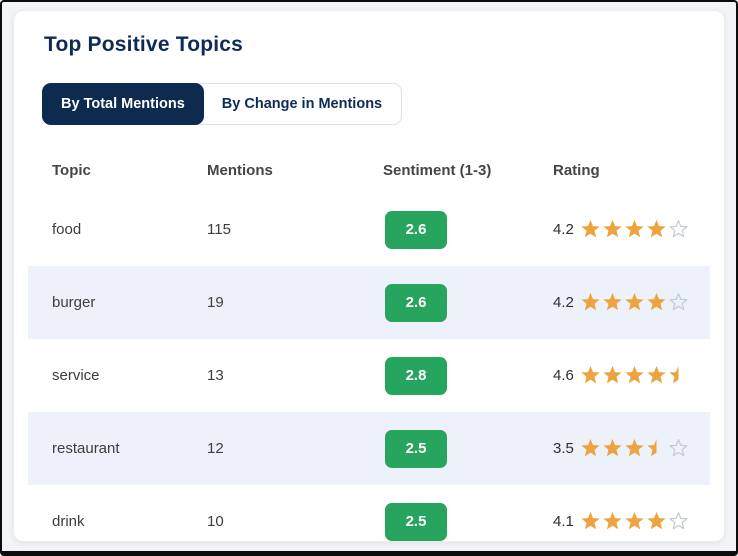  I want to click on rating-cell: 3.5, so click(631, 448).